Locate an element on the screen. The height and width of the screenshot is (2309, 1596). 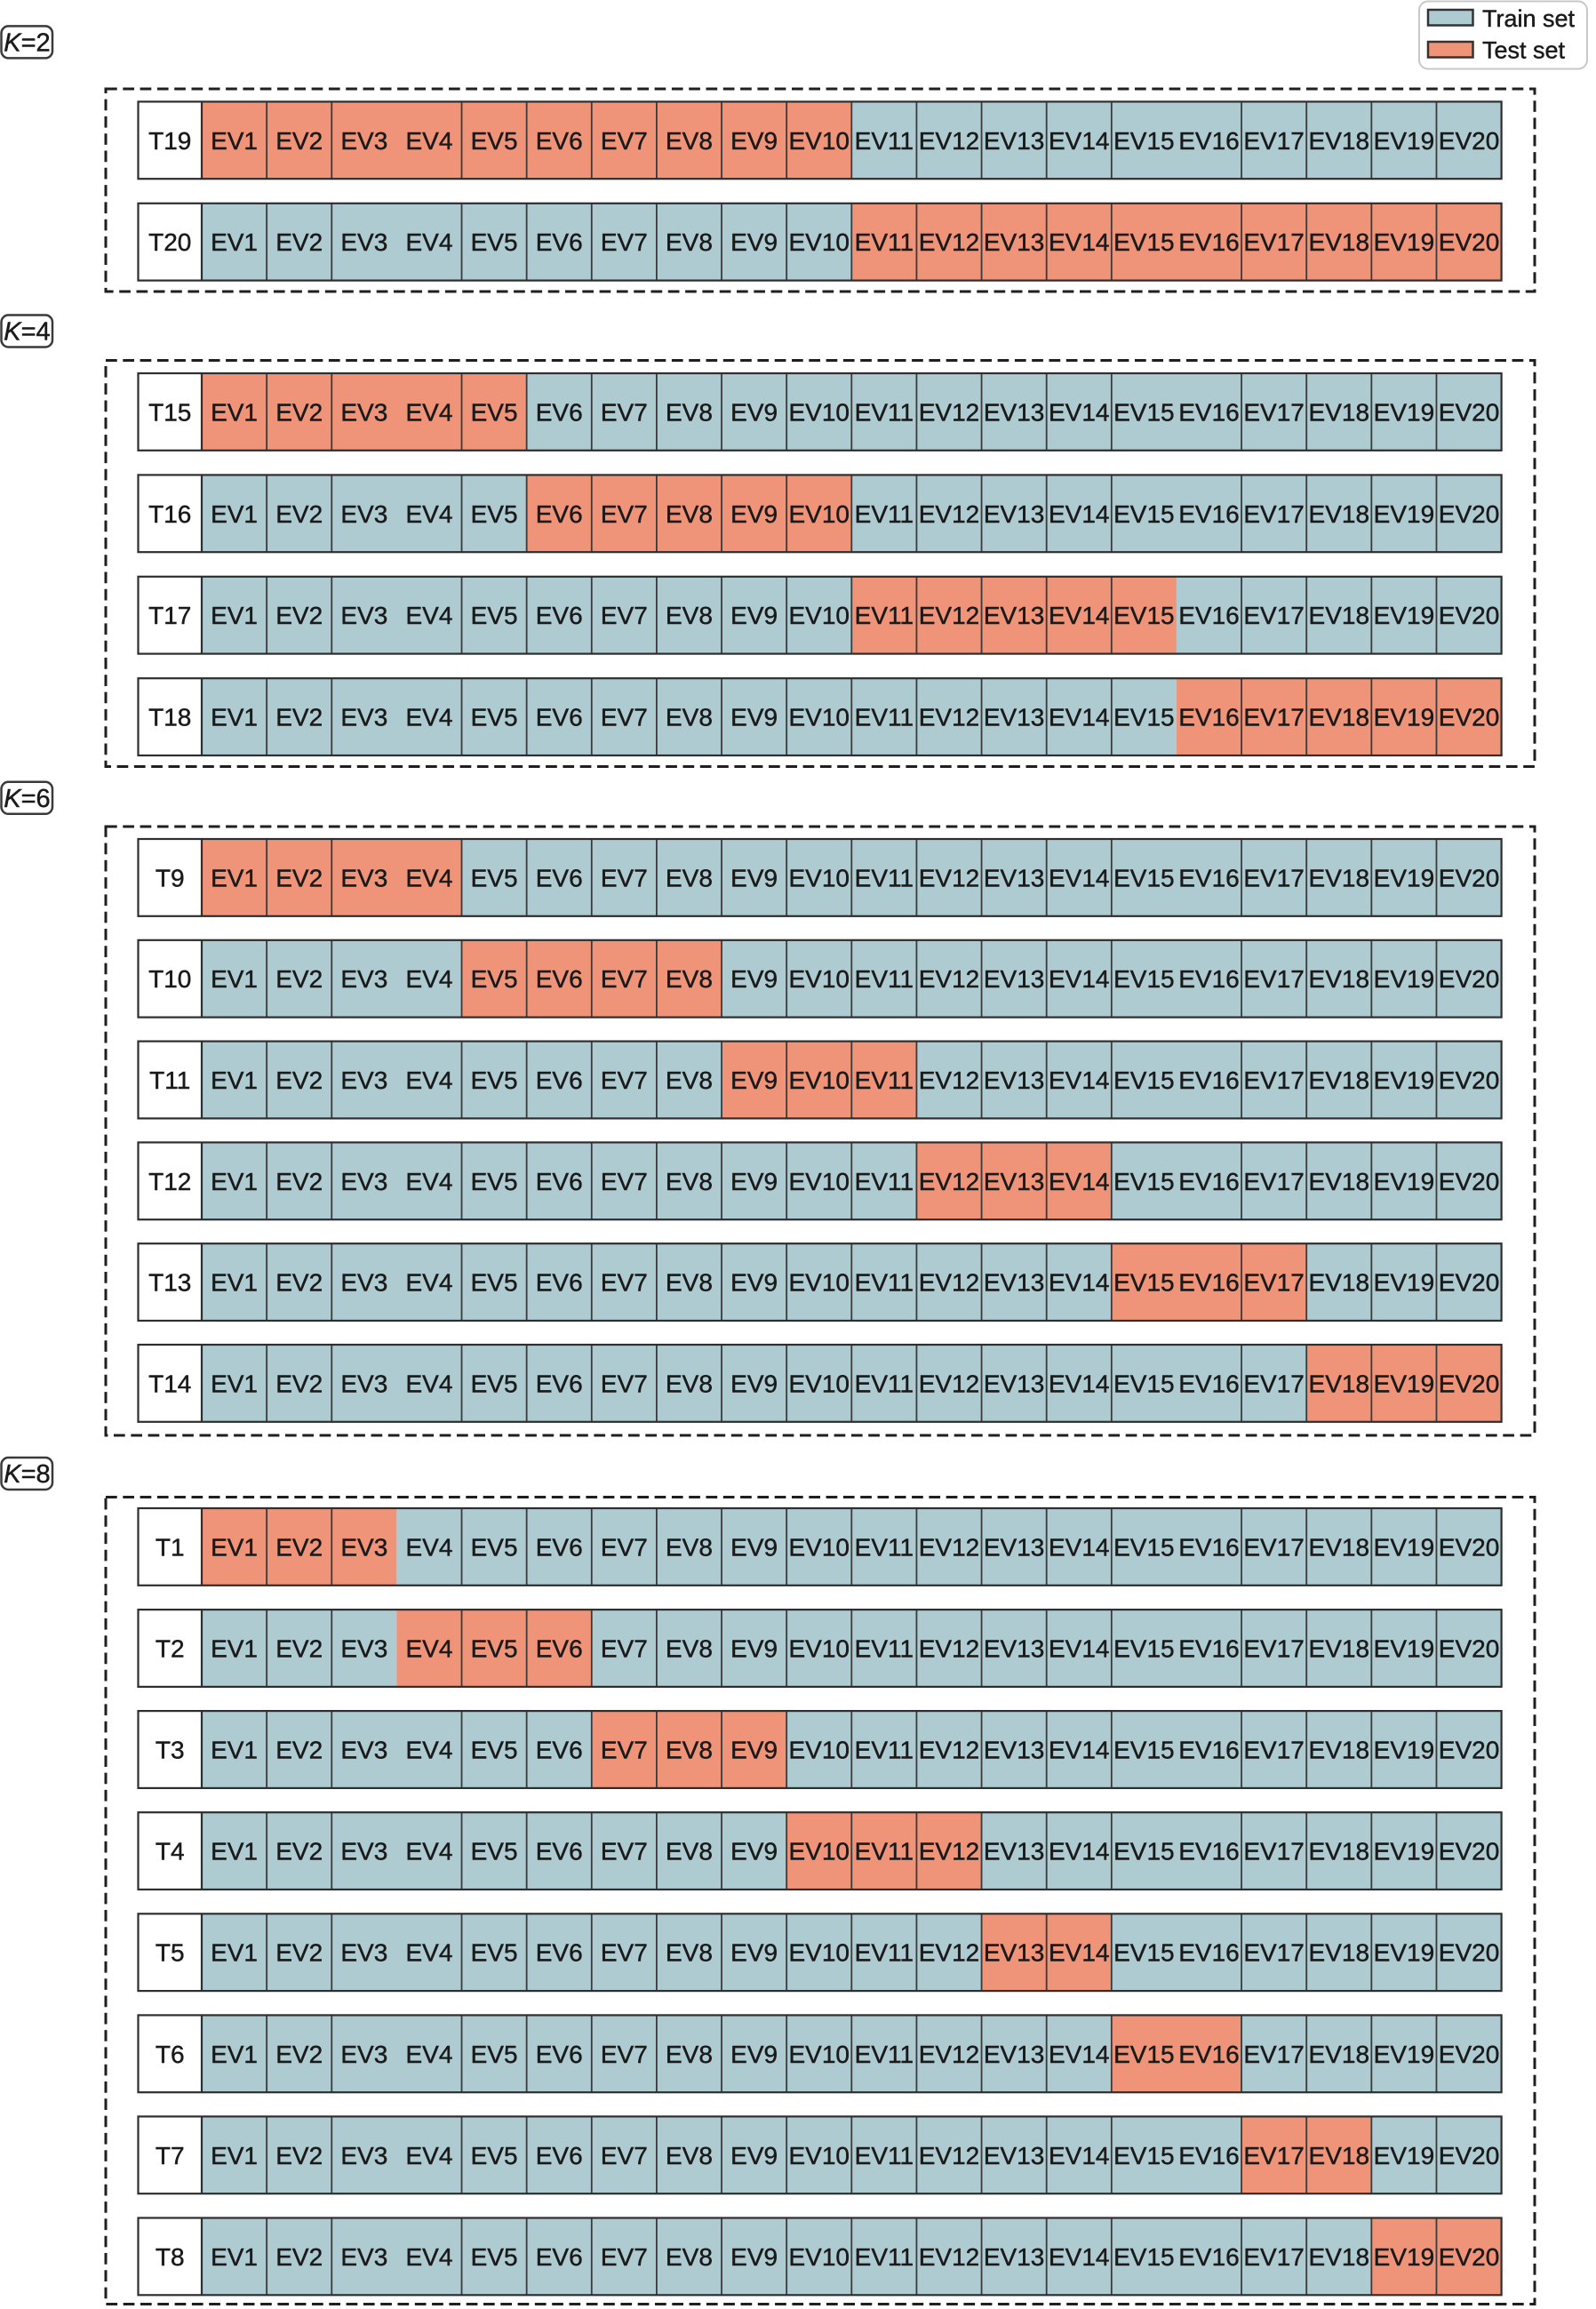
svg-text: T14 is located at coordinates (170, 1383).